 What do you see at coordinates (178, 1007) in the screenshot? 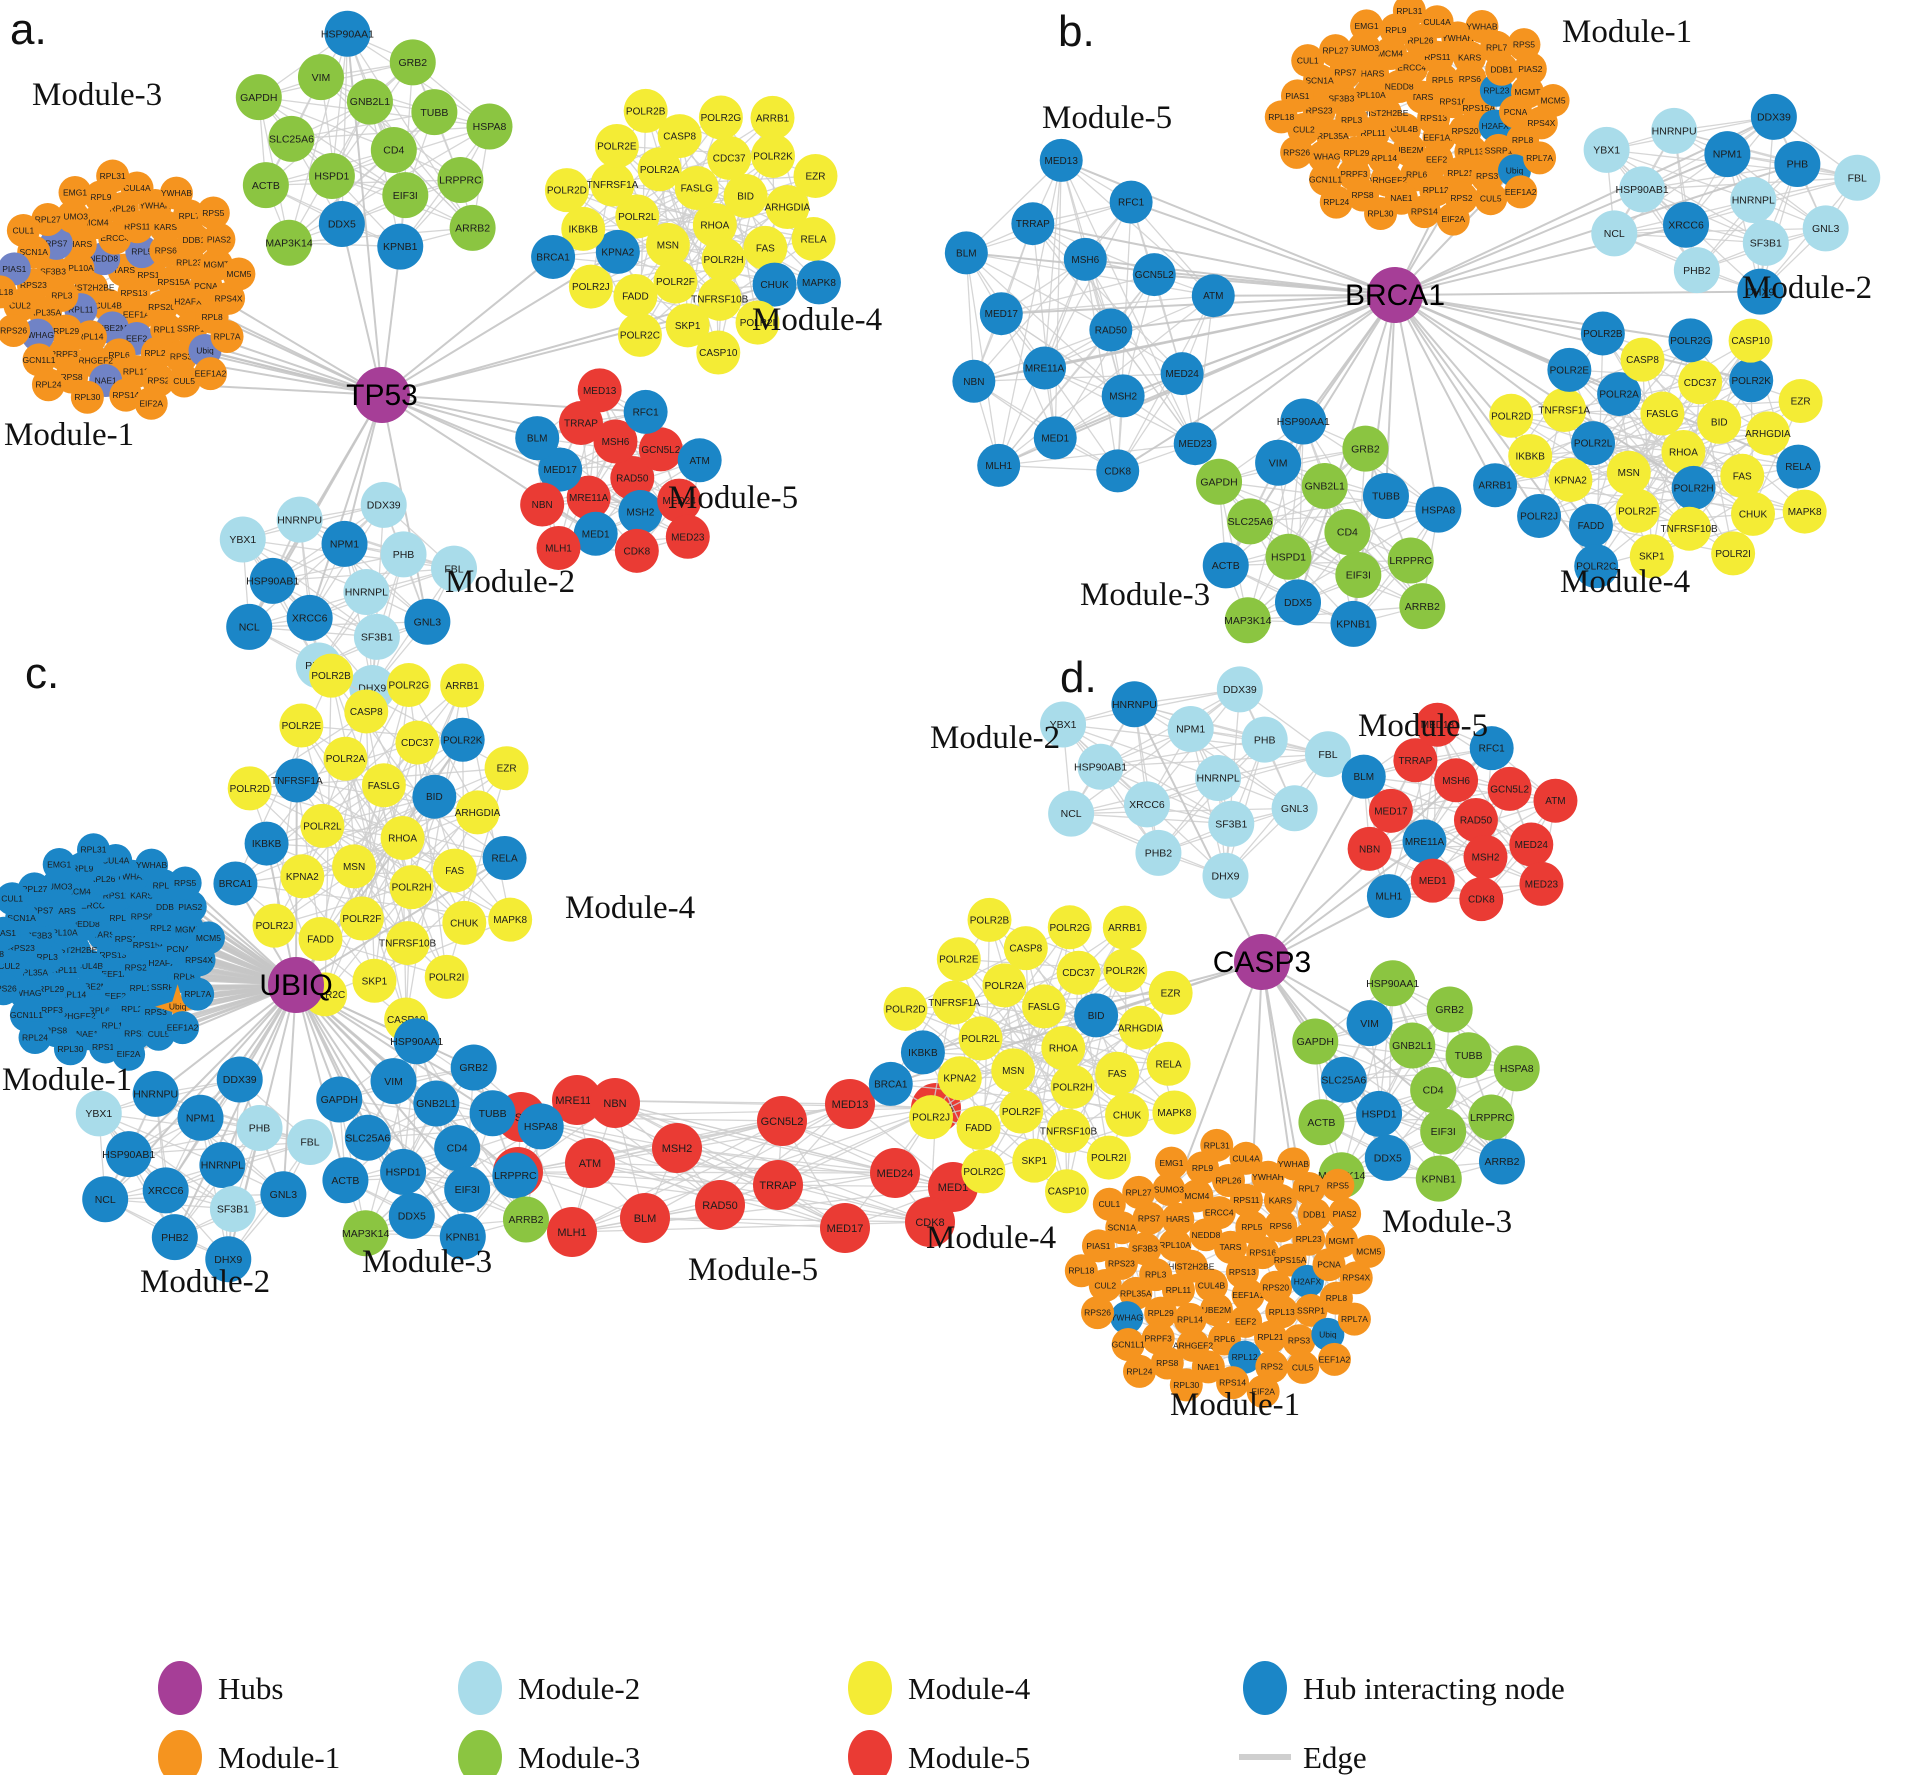
I see `node-star` at bounding box center [178, 1007].